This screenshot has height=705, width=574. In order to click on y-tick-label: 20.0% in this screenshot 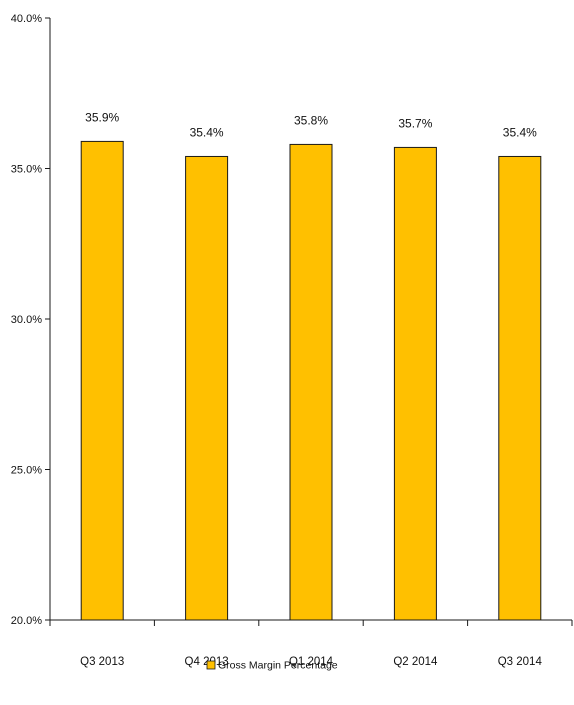, I will do `click(26, 621)`.